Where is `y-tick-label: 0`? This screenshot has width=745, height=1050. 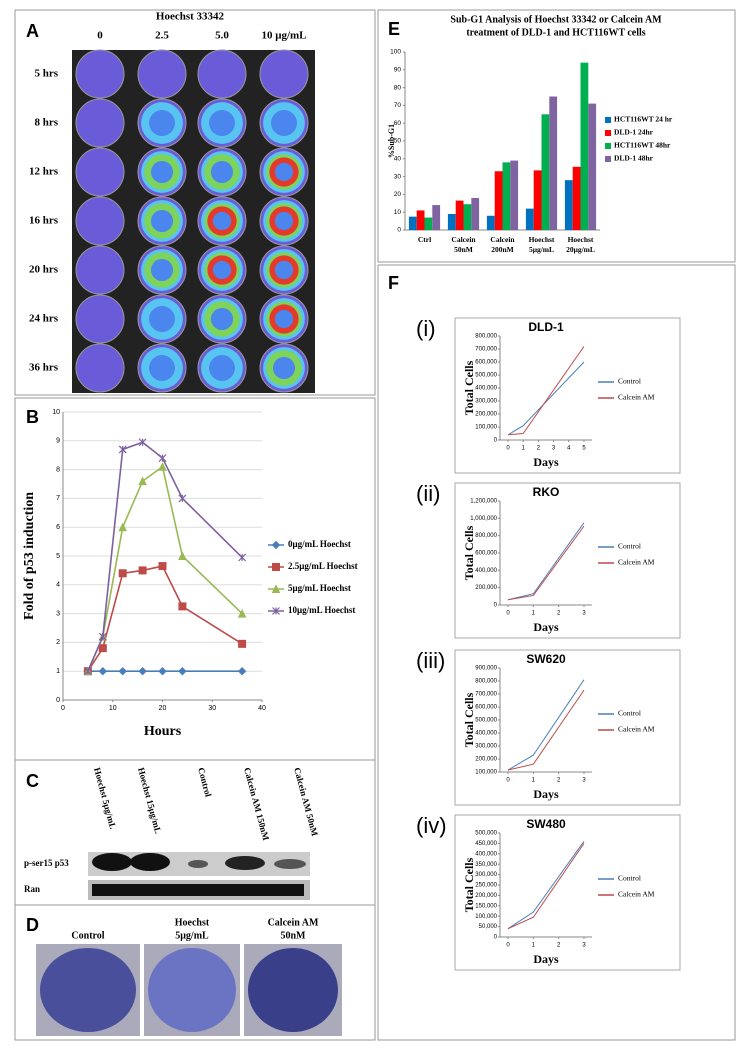
y-tick-label: 0 is located at coordinates (496, 606).